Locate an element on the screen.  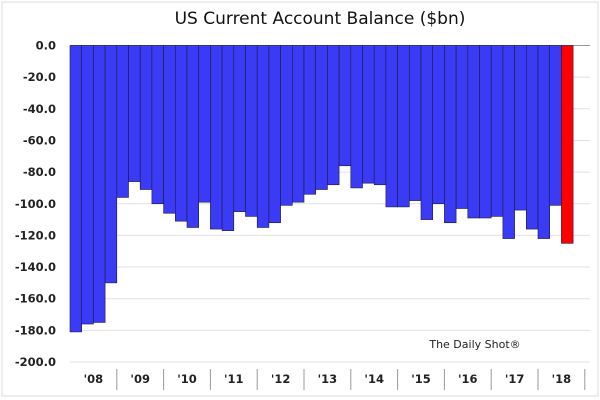
x-tick-label: '08 is located at coordinates (94, 379).